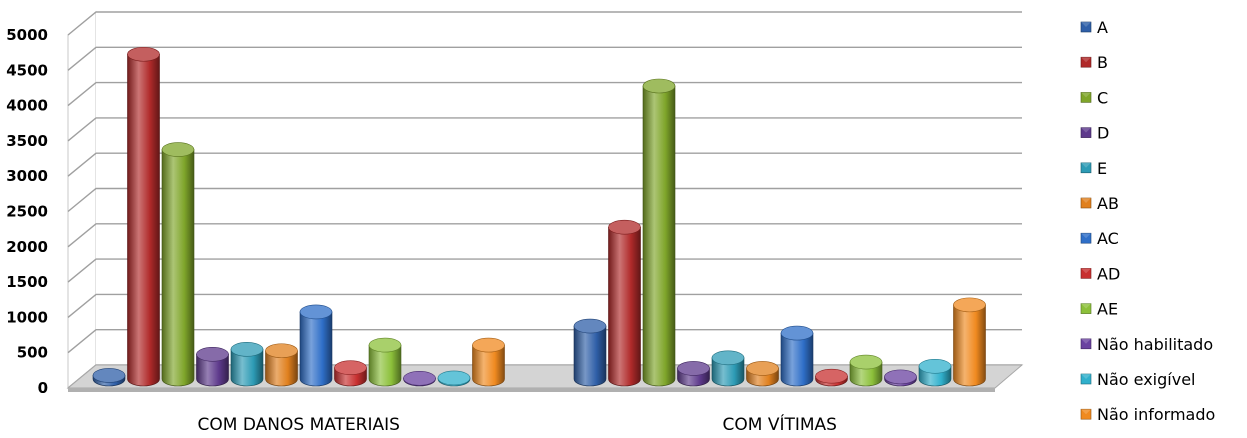 The width and height of the screenshot is (1247, 438). Describe the element at coordinates (517, 424) in the screenshot. I see `x-axis-categories: COM DANOS MATERIAIS COM VÍTIMAS` at that location.